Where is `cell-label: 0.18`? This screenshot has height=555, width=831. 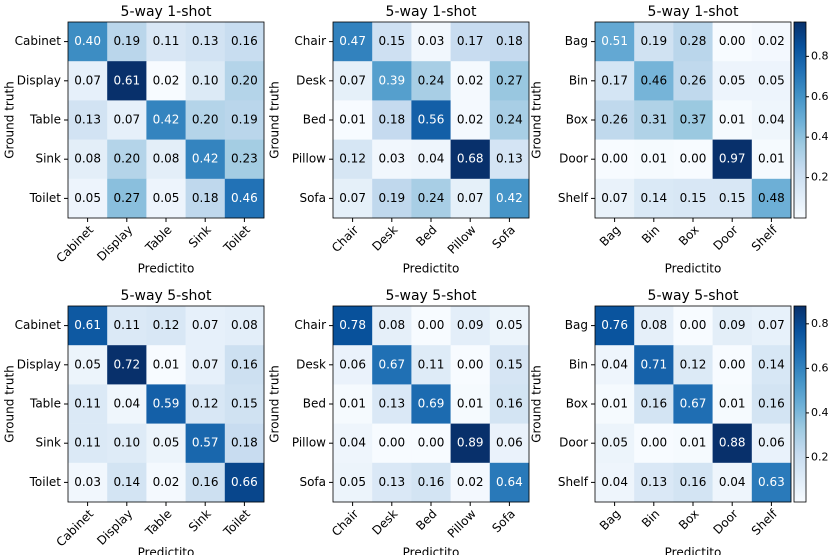
cell-label: 0.18 is located at coordinates (391, 120).